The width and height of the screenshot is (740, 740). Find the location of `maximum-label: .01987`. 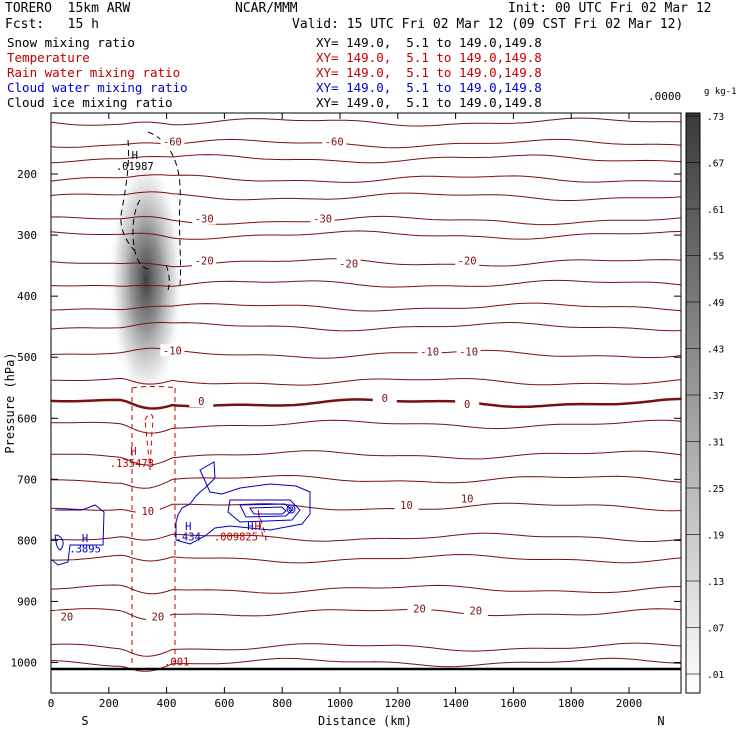

maximum-label: .01987 is located at coordinates (135, 167).